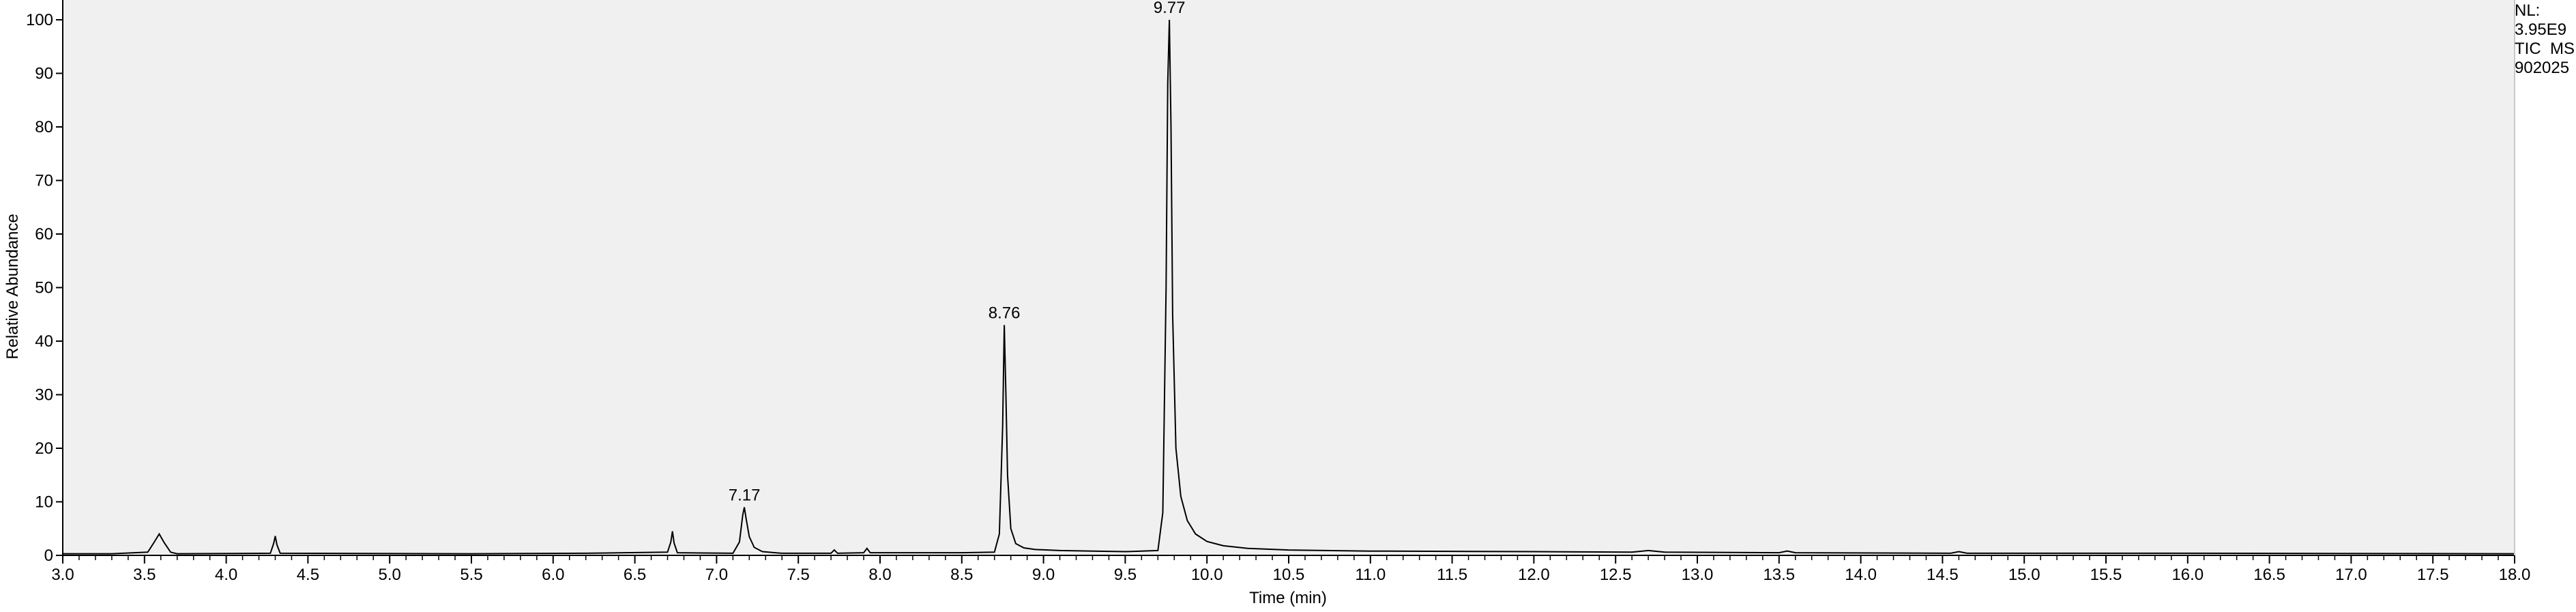 The image size is (2576, 612). What do you see at coordinates (716, 575) in the screenshot?
I see `x-tick-label: 7.0` at bounding box center [716, 575].